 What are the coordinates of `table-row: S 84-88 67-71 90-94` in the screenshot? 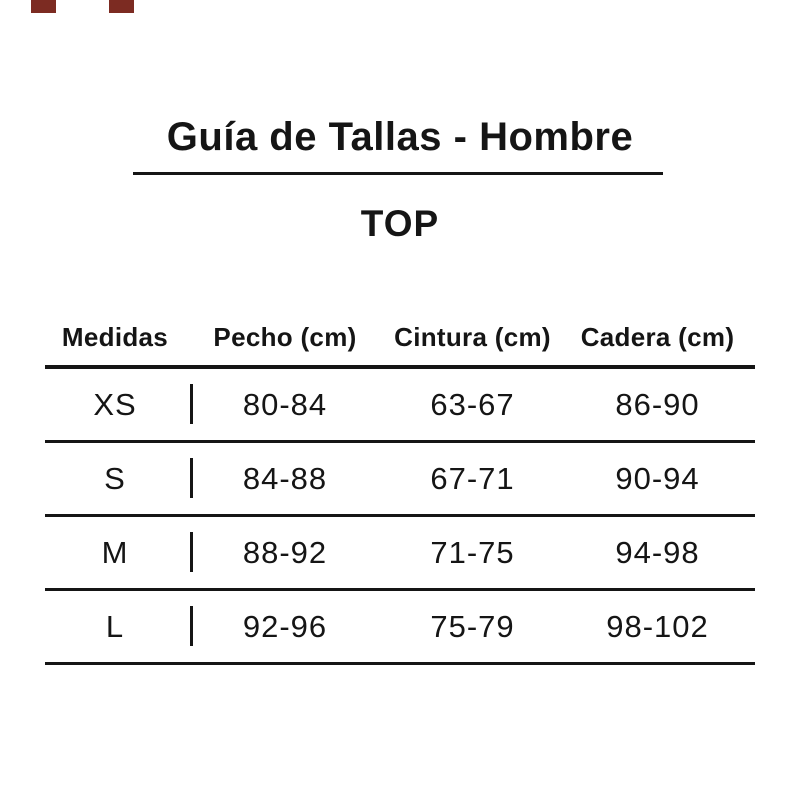 It's located at (400, 480).